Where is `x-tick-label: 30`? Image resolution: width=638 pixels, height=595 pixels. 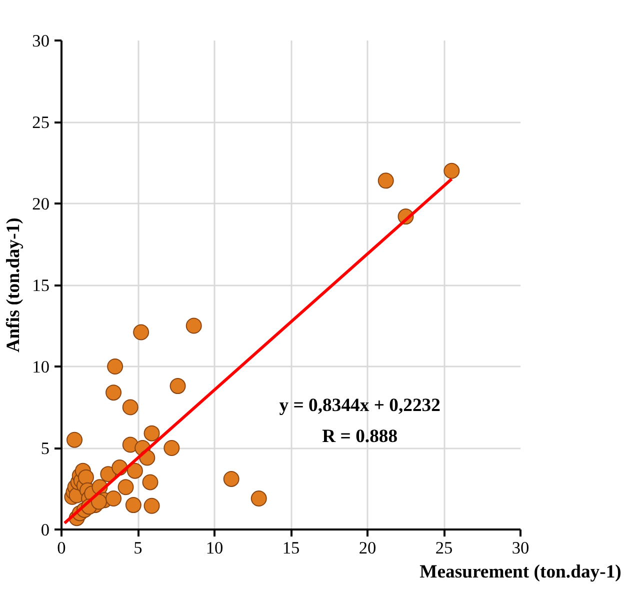 x-tick-label: 30 is located at coordinates (521, 548).